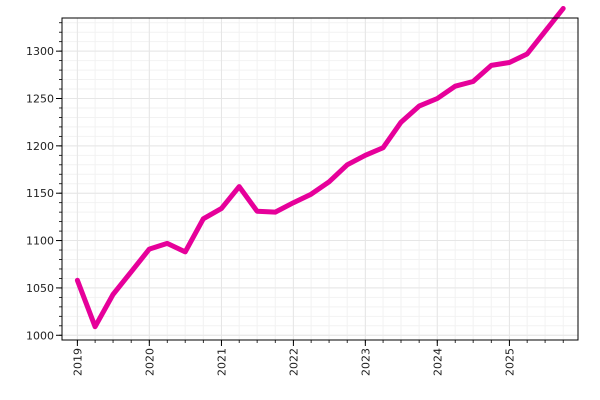  What do you see at coordinates (293, 362) in the screenshot?
I see `x-tick-label: 2022` at bounding box center [293, 362].